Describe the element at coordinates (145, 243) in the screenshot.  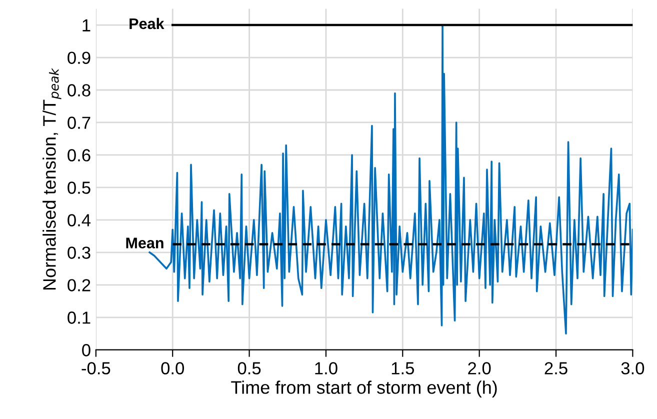
I see `series-label: Mean` at that location.